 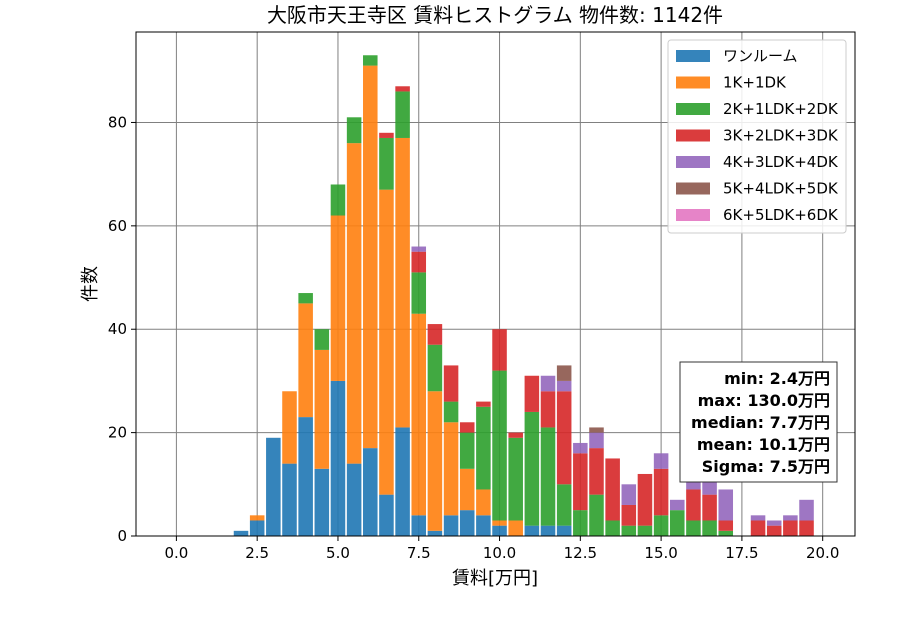 I want to click on y-axis-label: 件数, so click(x=90, y=284).